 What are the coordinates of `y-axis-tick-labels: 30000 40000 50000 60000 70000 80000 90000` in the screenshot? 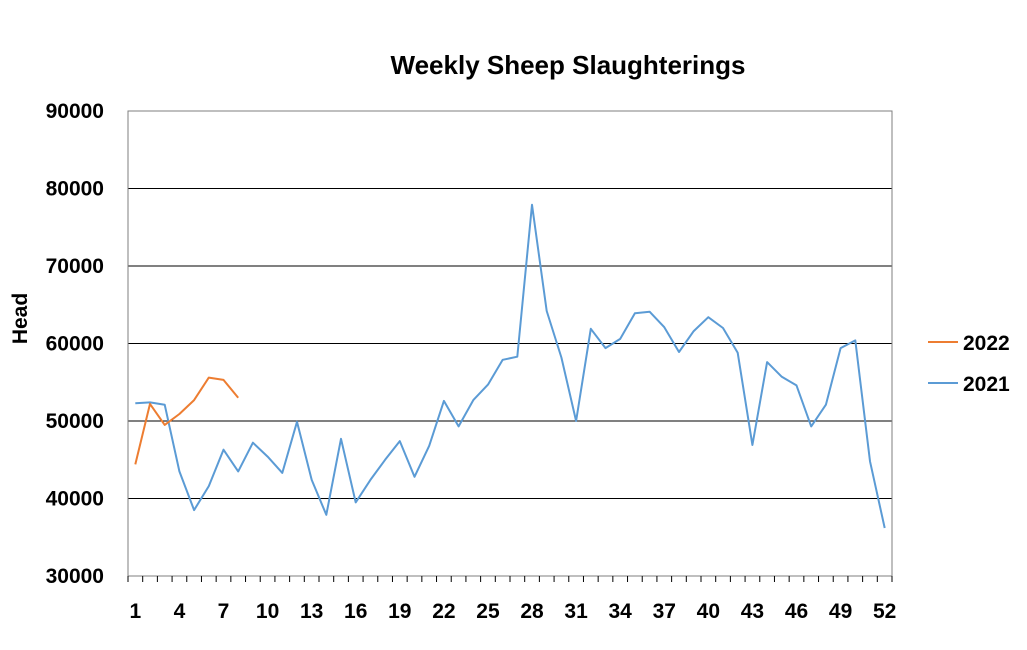 It's located at (75, 344).